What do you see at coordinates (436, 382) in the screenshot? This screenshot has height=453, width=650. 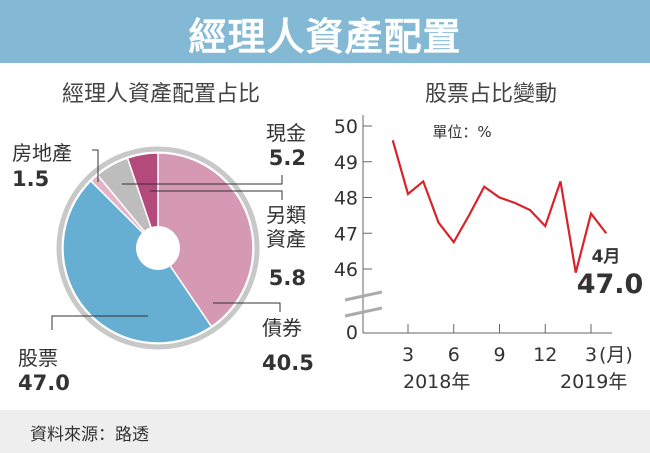 I see `year-label: 2018年` at bounding box center [436, 382].